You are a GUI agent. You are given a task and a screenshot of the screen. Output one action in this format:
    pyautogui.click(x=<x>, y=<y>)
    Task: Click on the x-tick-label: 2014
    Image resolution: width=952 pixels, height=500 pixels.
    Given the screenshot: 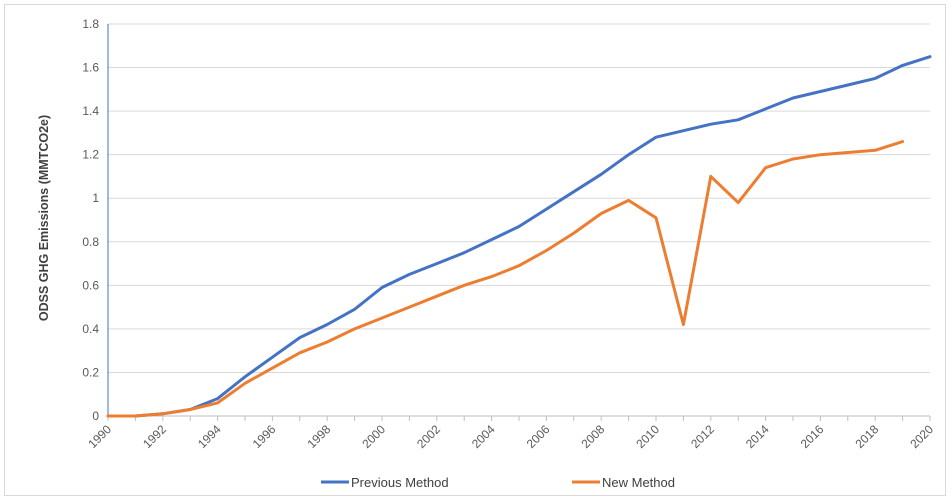 What is the action you would take?
    pyautogui.click(x=757, y=436)
    